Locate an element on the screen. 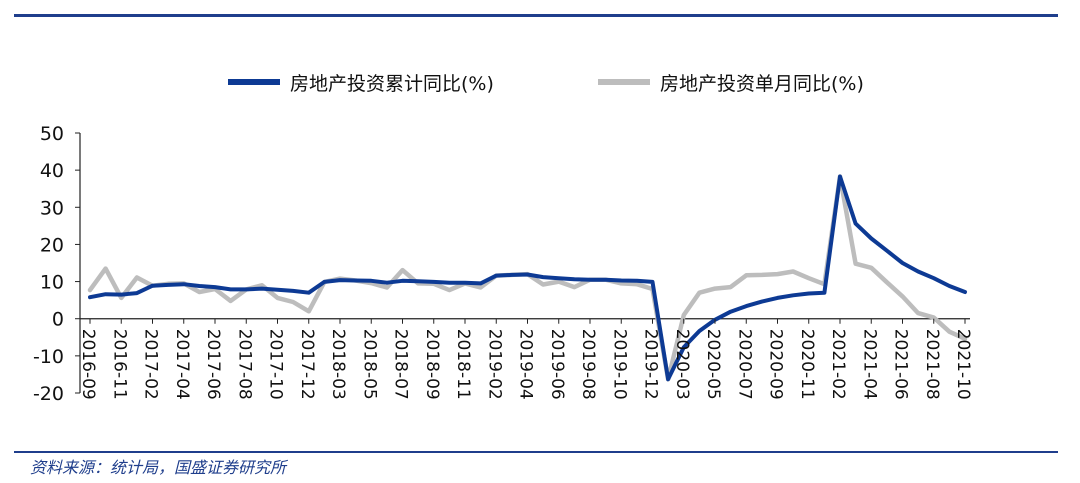 The image size is (1080, 483). x-tick-label: 2021-06 is located at coordinates (901, 364).